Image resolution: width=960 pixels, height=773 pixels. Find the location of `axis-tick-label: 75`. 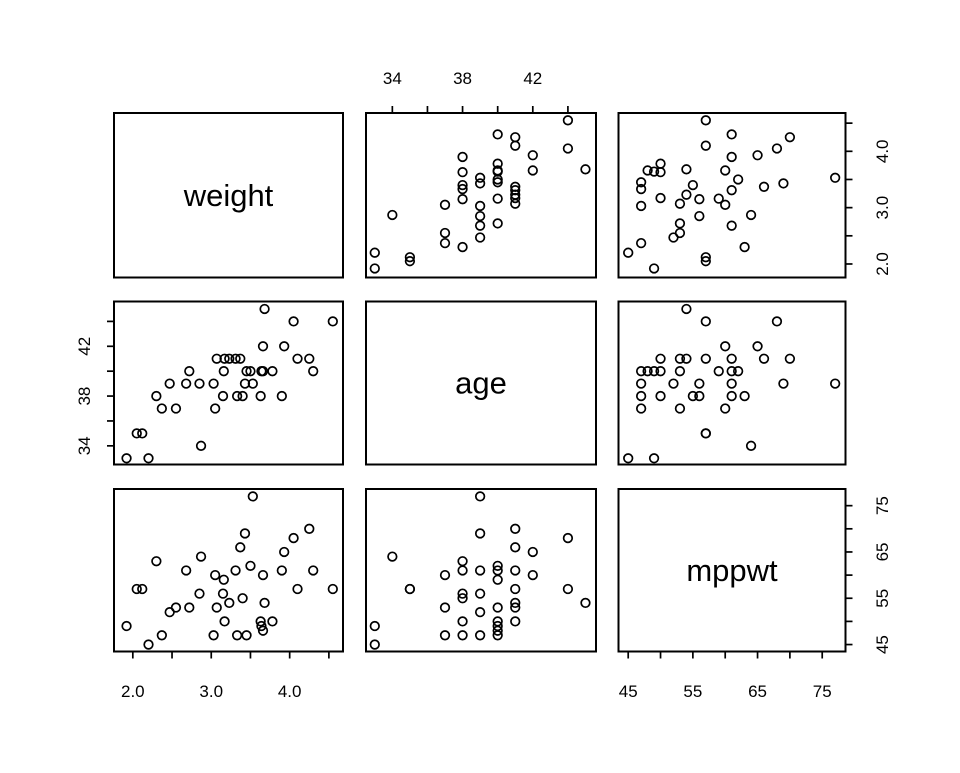

axis-tick-label: 75 is located at coordinates (882, 505).